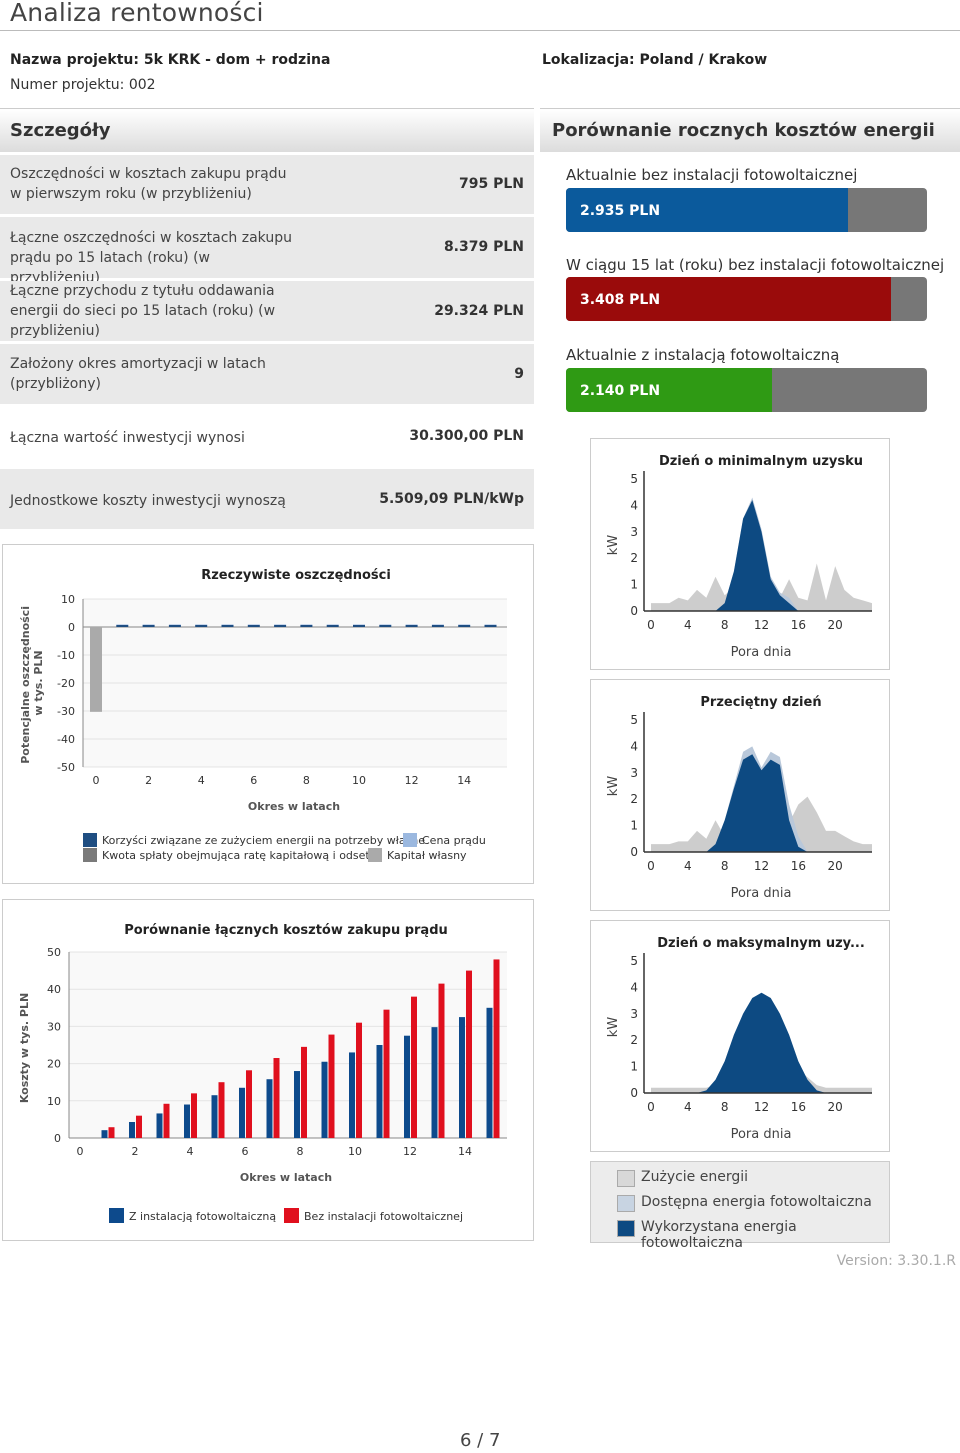 The image size is (960, 1453). I want to click on cost-bar-current: 2.935 PLN, so click(746, 210).